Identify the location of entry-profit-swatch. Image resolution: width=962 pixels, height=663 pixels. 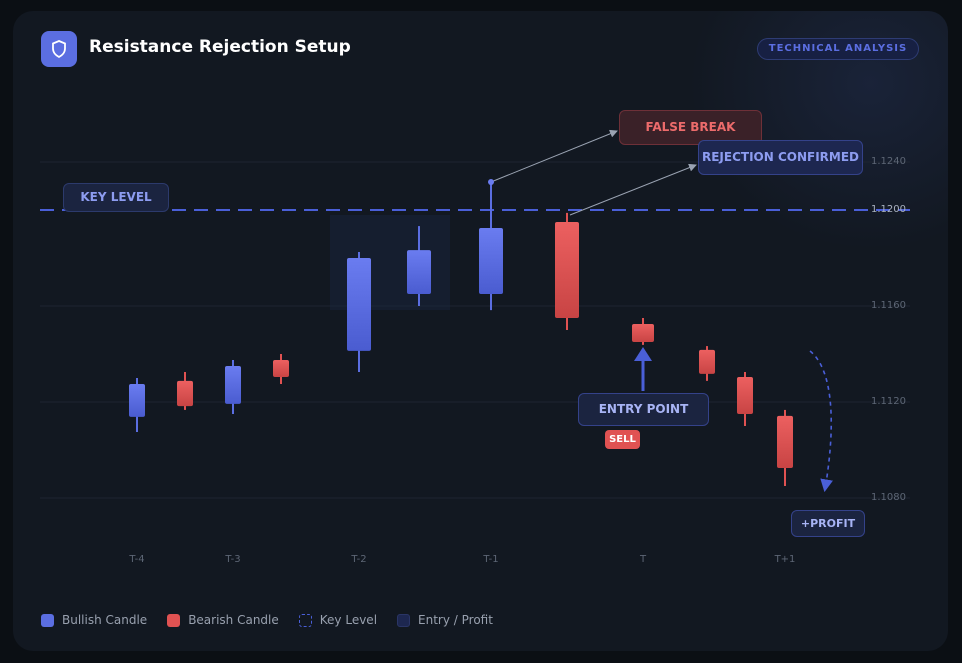
(404, 620).